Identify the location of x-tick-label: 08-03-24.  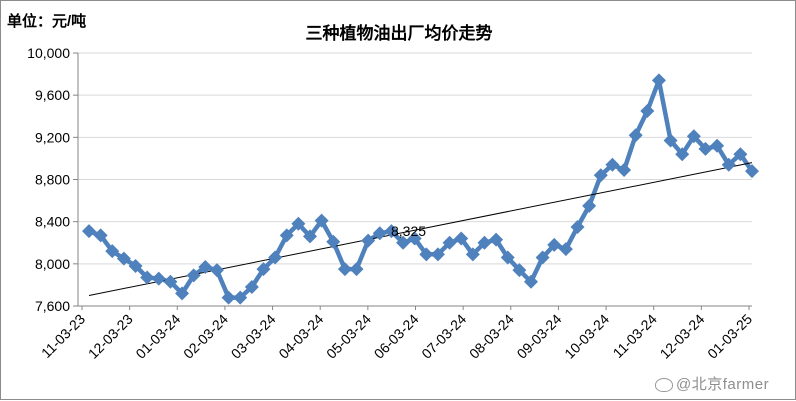
(491, 336).